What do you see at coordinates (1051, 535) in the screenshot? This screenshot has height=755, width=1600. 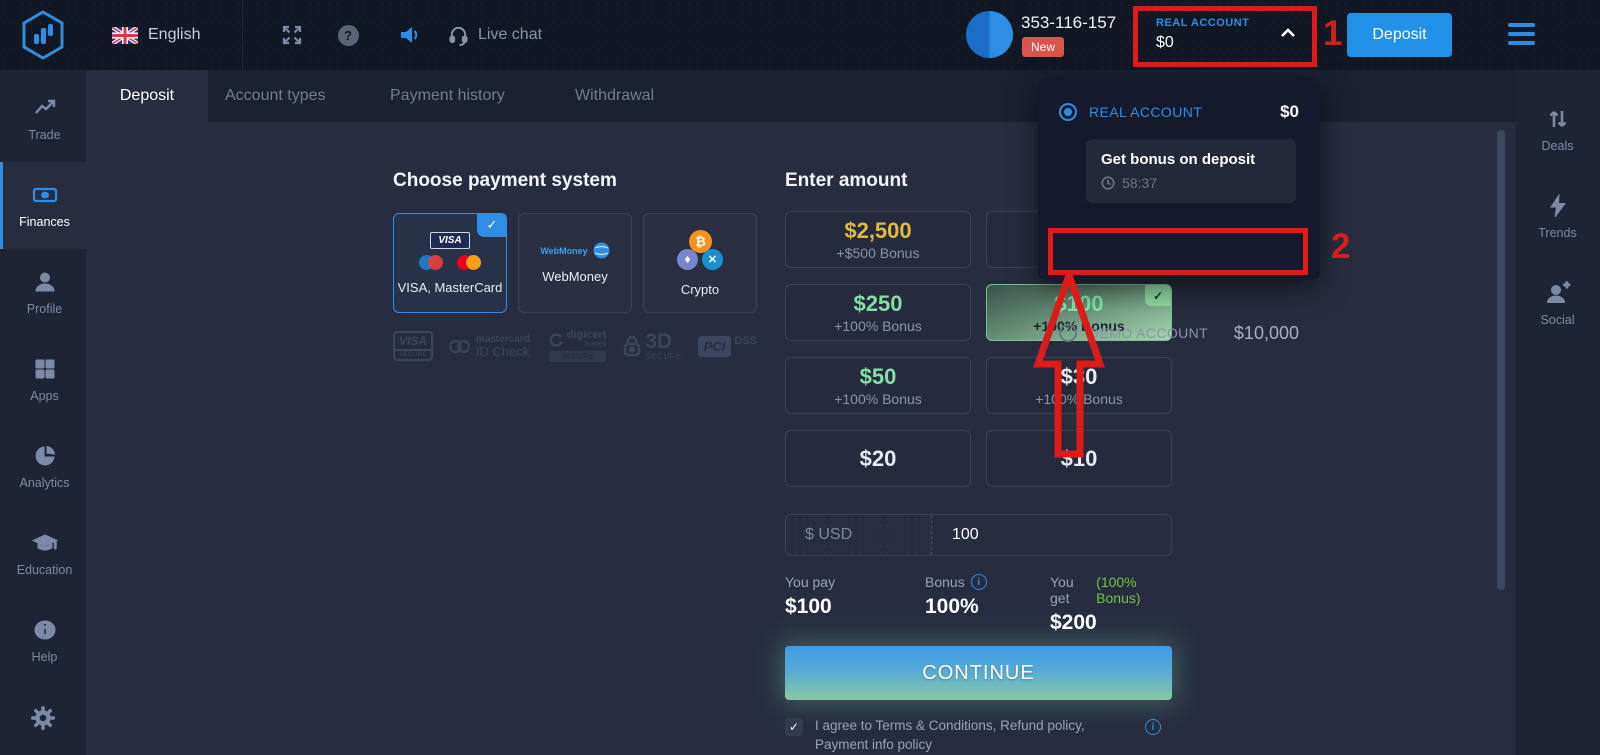 I see `amount-input` at bounding box center [1051, 535].